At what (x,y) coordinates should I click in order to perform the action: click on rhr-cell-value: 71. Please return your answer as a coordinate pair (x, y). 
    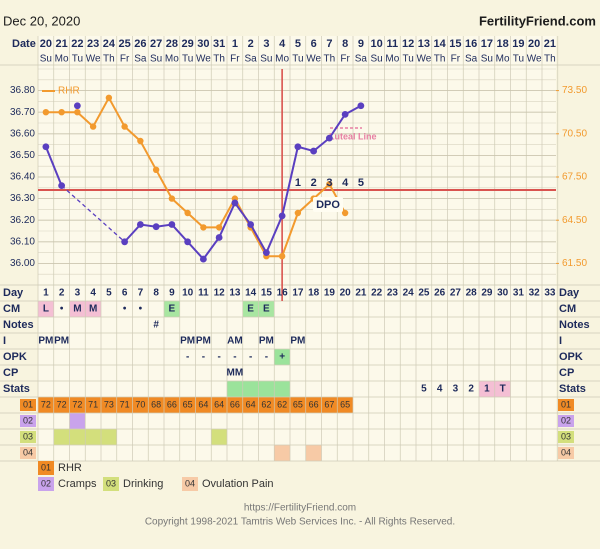
    Looking at the image, I should click on (93, 404).